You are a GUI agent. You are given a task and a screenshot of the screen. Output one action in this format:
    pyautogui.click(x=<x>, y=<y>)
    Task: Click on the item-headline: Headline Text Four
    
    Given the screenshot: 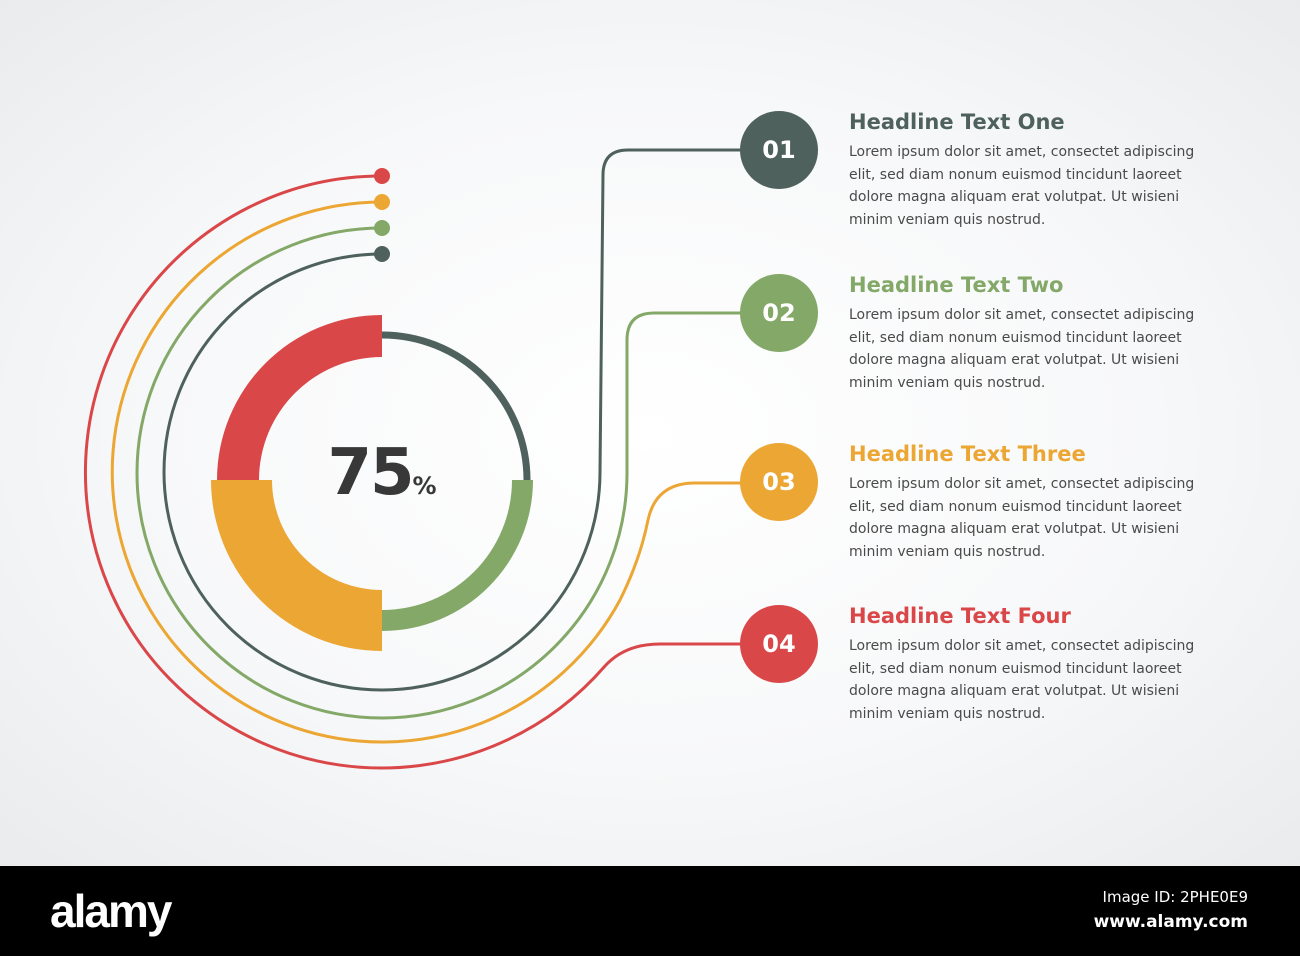 What is the action you would take?
    pyautogui.click(x=960, y=616)
    